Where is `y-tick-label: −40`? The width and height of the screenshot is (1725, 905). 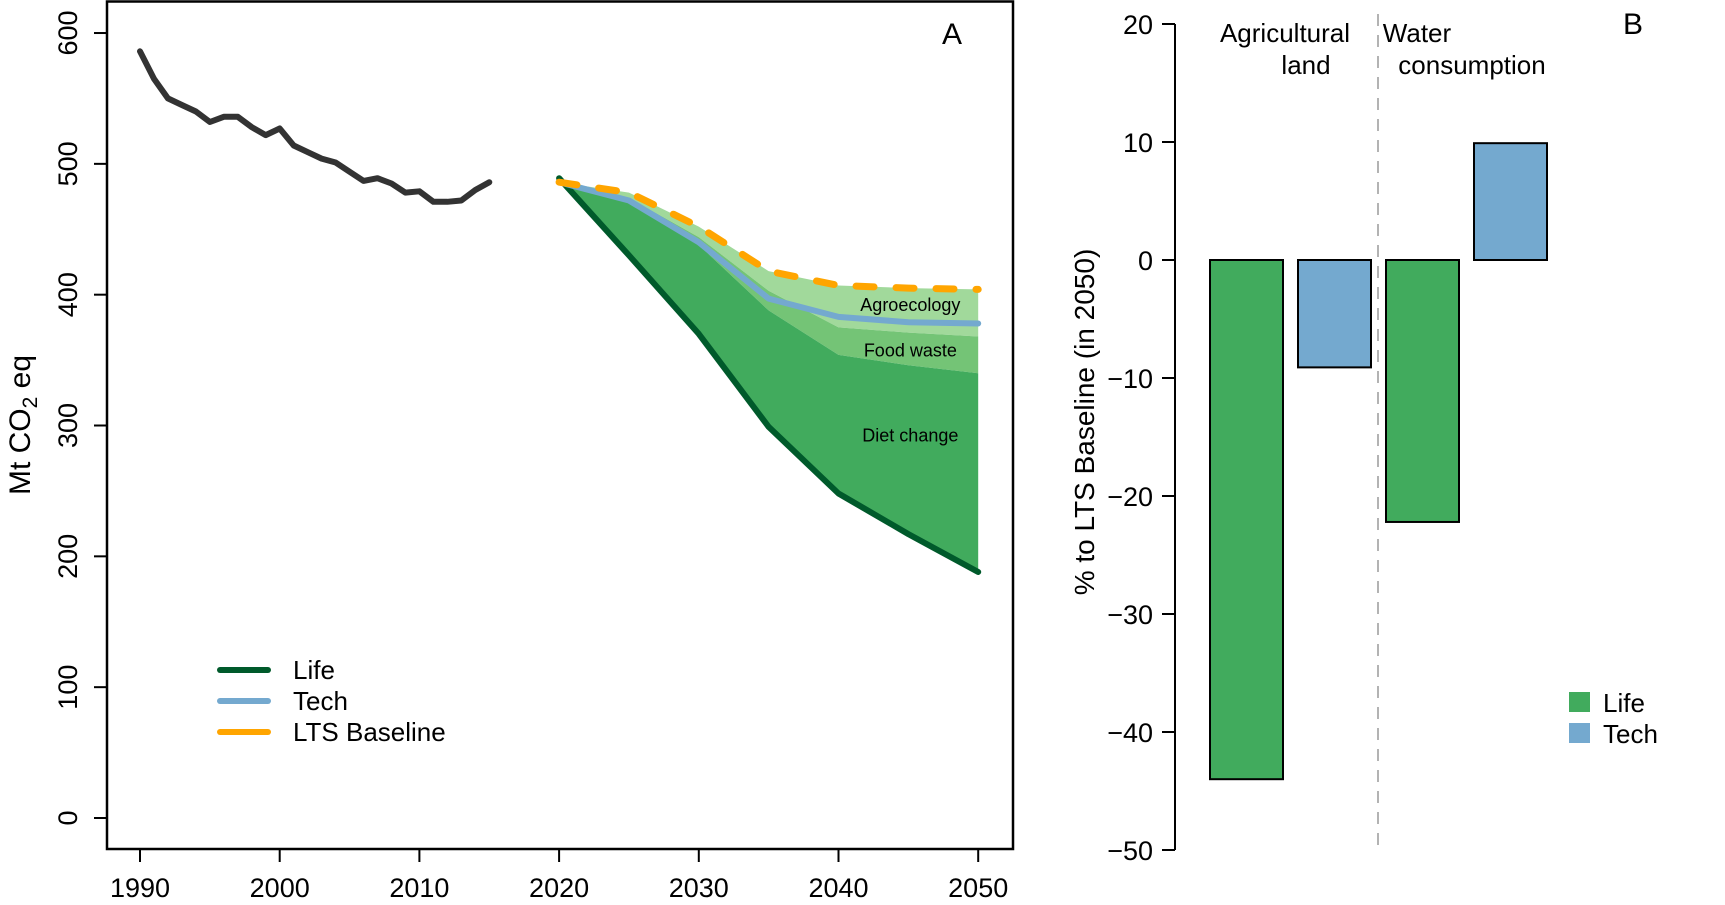 y-tick-label: −40 is located at coordinates (1130, 733).